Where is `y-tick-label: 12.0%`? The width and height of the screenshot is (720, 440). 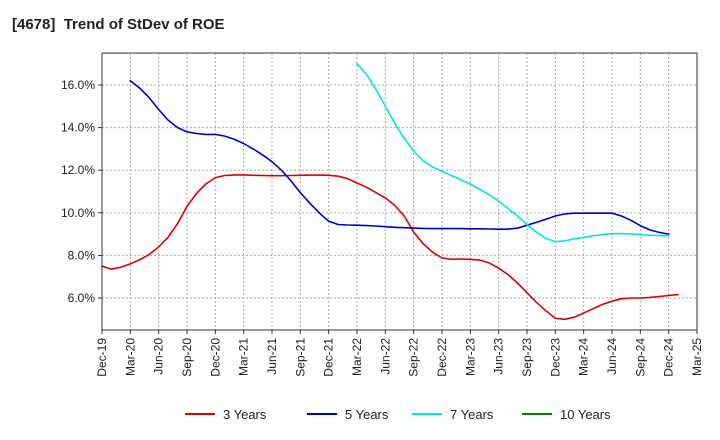
y-tick-label: 12.0% is located at coordinates (78, 170).